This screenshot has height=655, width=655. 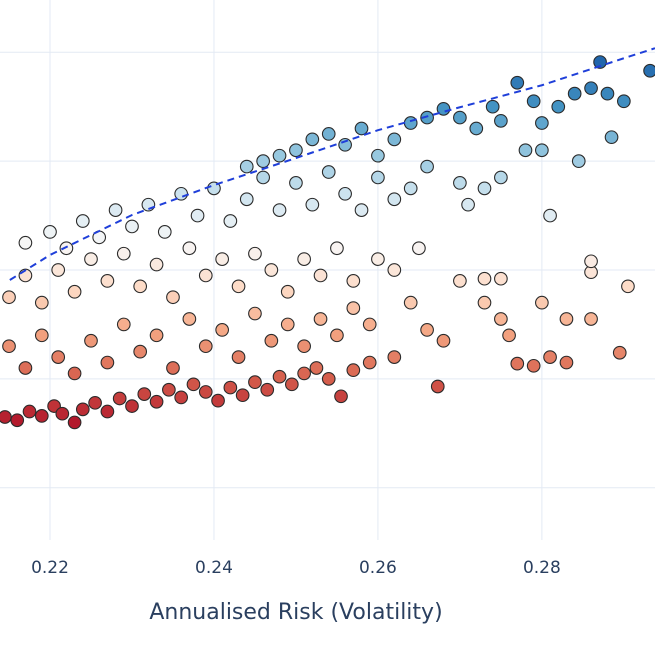 What do you see at coordinates (542, 568) in the screenshot?
I see `x-tick-label: 0.28` at bounding box center [542, 568].